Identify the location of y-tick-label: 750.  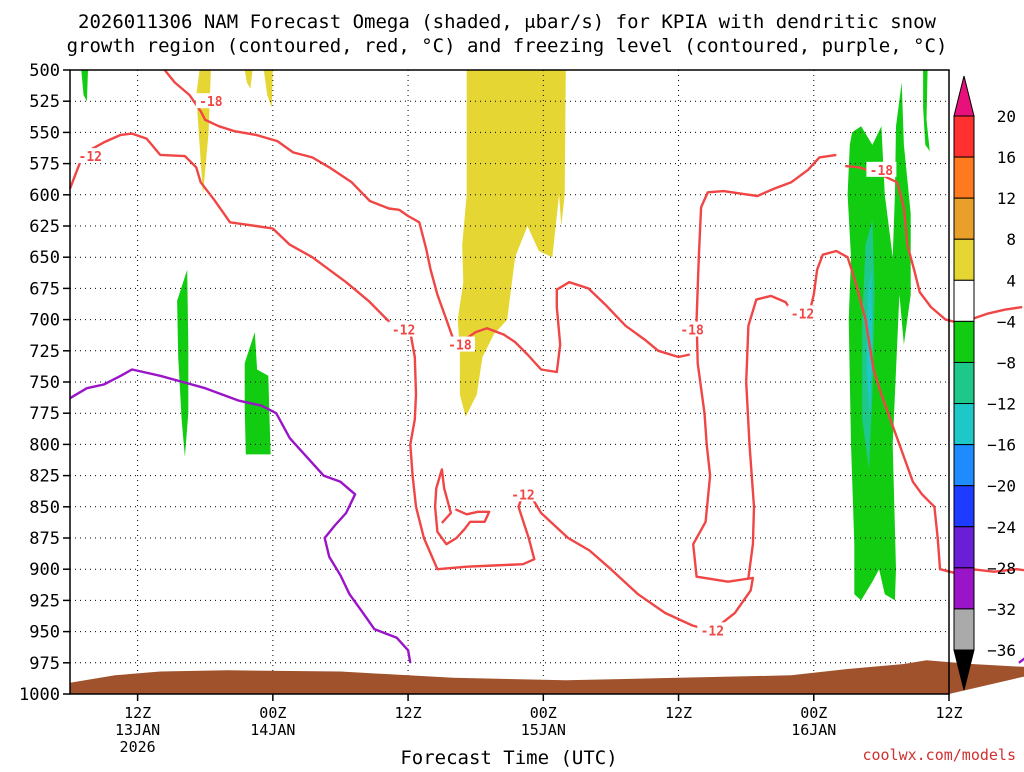
(44, 383).